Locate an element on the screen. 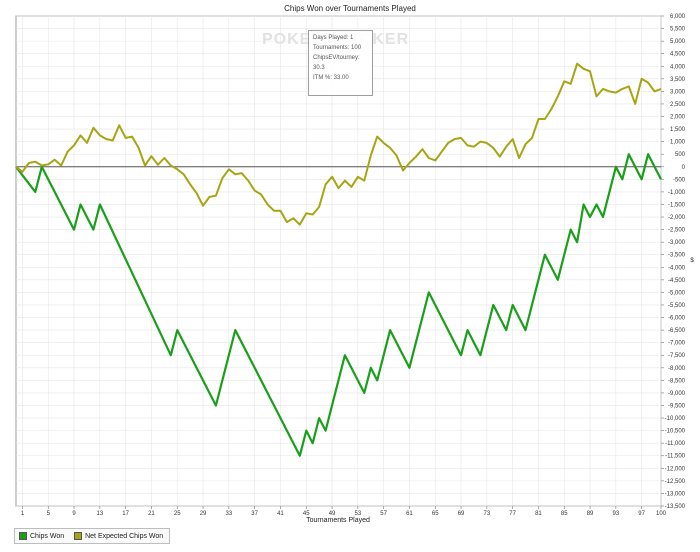 The height and width of the screenshot is (552, 700). x-tick-label: 53 is located at coordinates (358, 514).